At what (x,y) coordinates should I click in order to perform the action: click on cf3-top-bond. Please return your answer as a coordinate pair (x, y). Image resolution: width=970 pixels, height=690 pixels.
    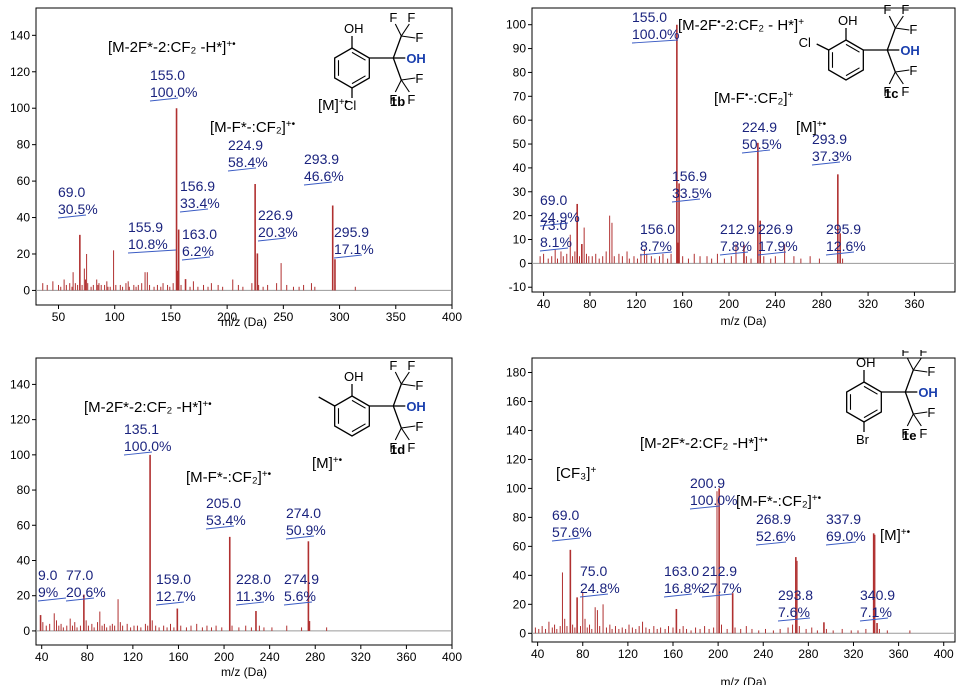
    Looking at the image, I should click on (397, 395).